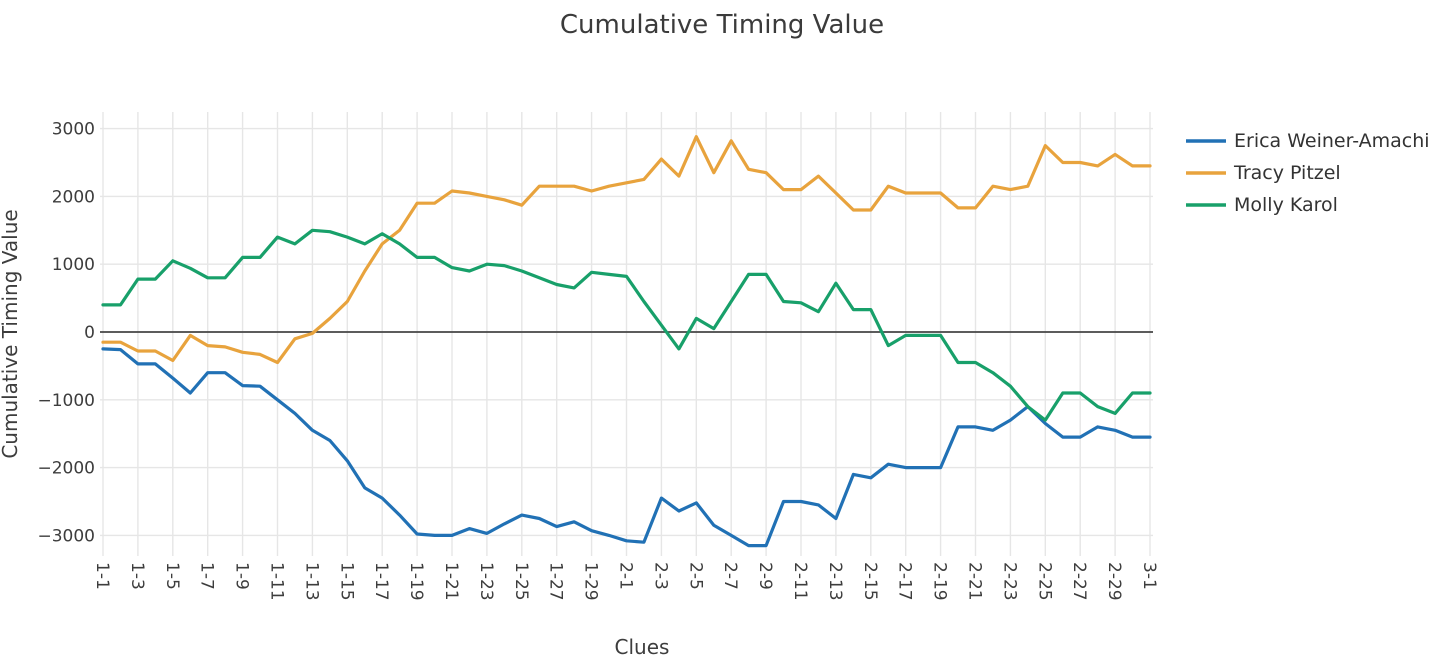 The height and width of the screenshot is (668, 1456). I want to click on x-tick-label: 2-3, so click(660, 576).